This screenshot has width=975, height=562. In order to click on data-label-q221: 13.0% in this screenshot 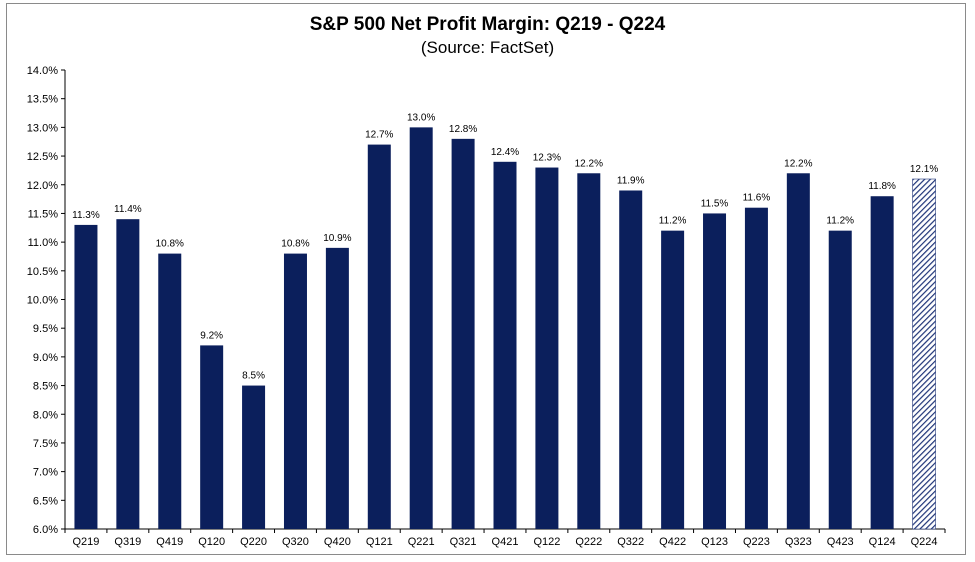, I will do `click(421, 117)`.